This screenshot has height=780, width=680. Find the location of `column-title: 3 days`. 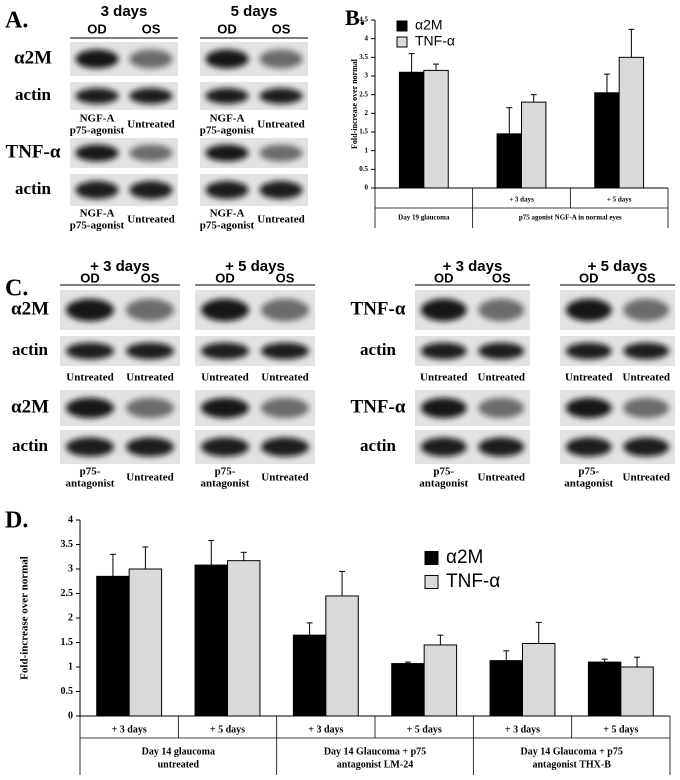

column-title: 3 days is located at coordinates (124, 11).